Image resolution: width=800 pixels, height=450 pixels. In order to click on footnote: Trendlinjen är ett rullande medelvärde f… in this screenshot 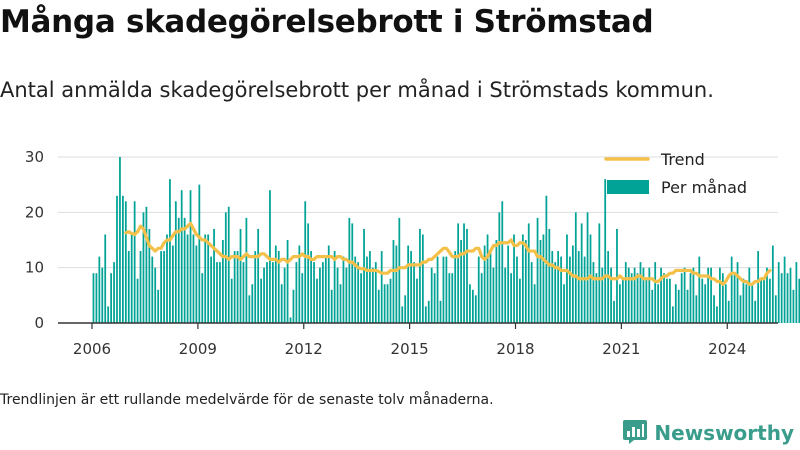, I will do `click(247, 400)`.